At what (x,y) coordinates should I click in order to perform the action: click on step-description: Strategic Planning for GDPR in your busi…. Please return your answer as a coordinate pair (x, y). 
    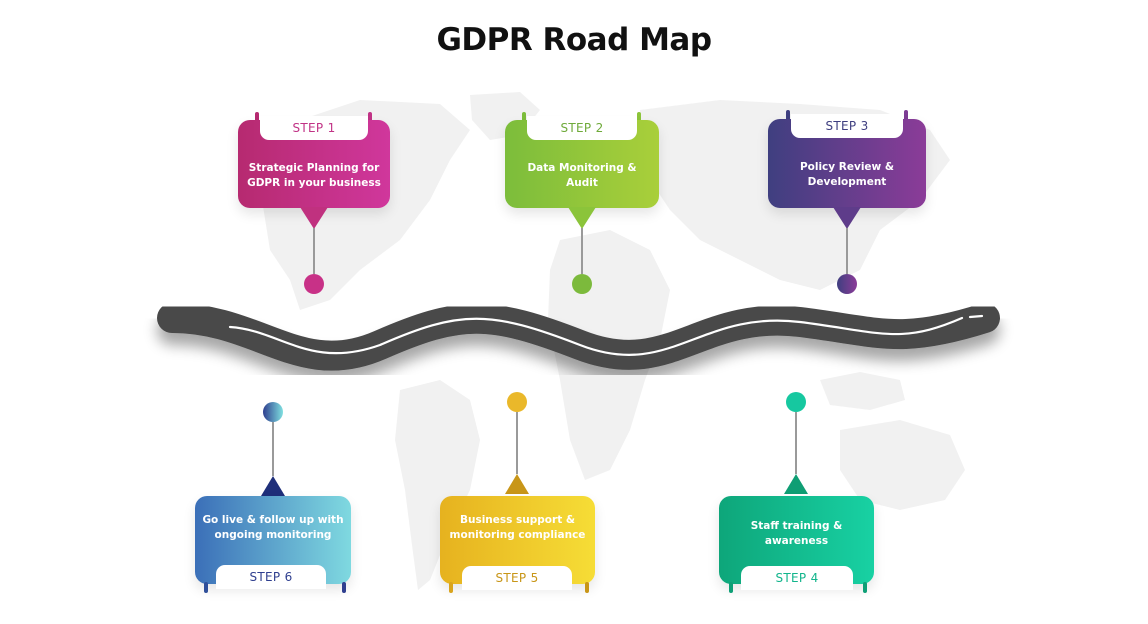
    Looking at the image, I should click on (314, 175).